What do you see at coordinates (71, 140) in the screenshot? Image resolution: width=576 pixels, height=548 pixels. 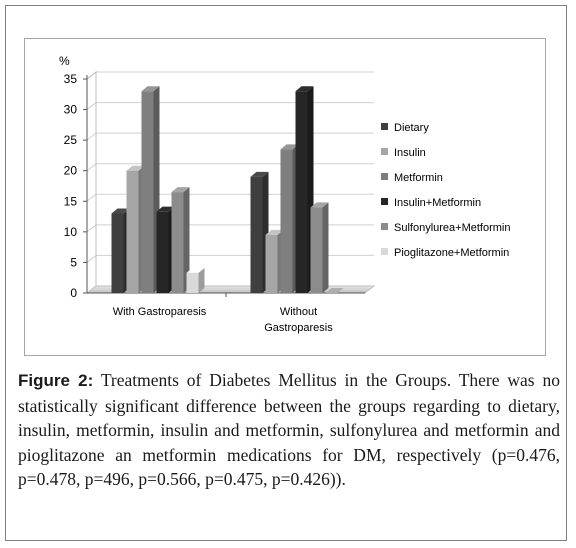 I see `y-tick-label: 25` at bounding box center [71, 140].